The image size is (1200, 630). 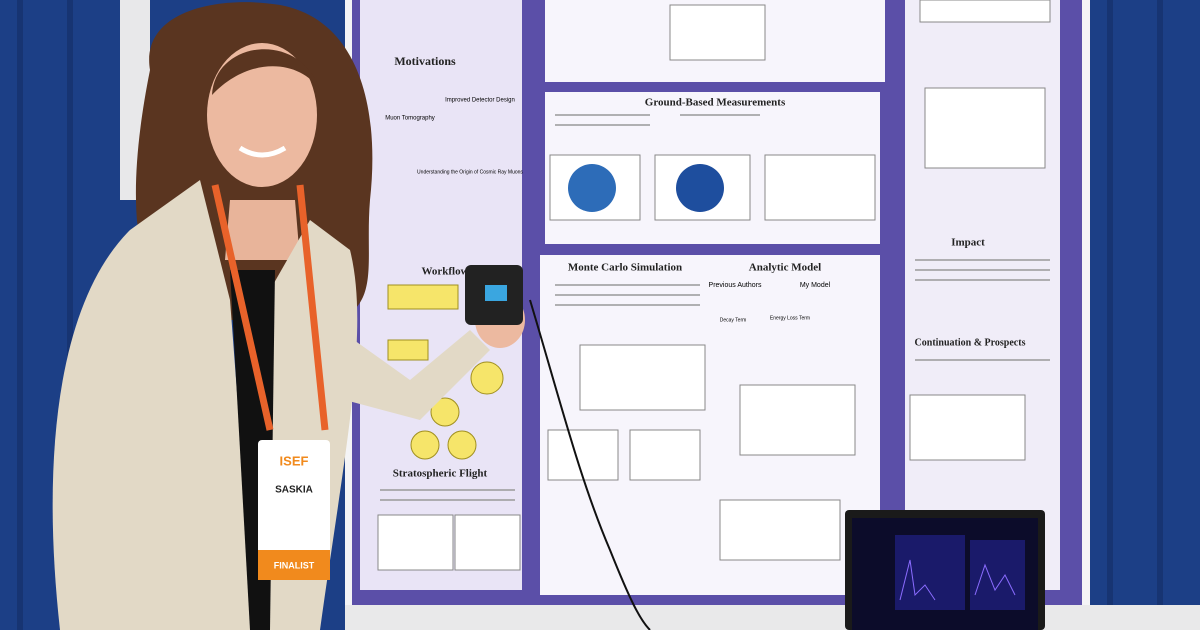 What do you see at coordinates (440, 474) in the screenshot?
I see `heading: Stratospheric Flight` at bounding box center [440, 474].